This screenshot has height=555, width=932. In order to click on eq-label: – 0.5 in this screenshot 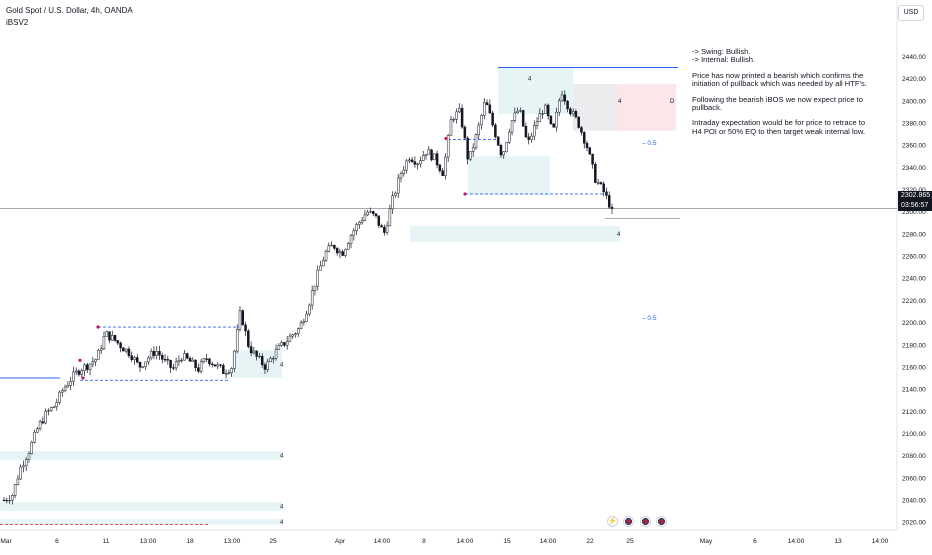, I will do `click(649, 318)`.